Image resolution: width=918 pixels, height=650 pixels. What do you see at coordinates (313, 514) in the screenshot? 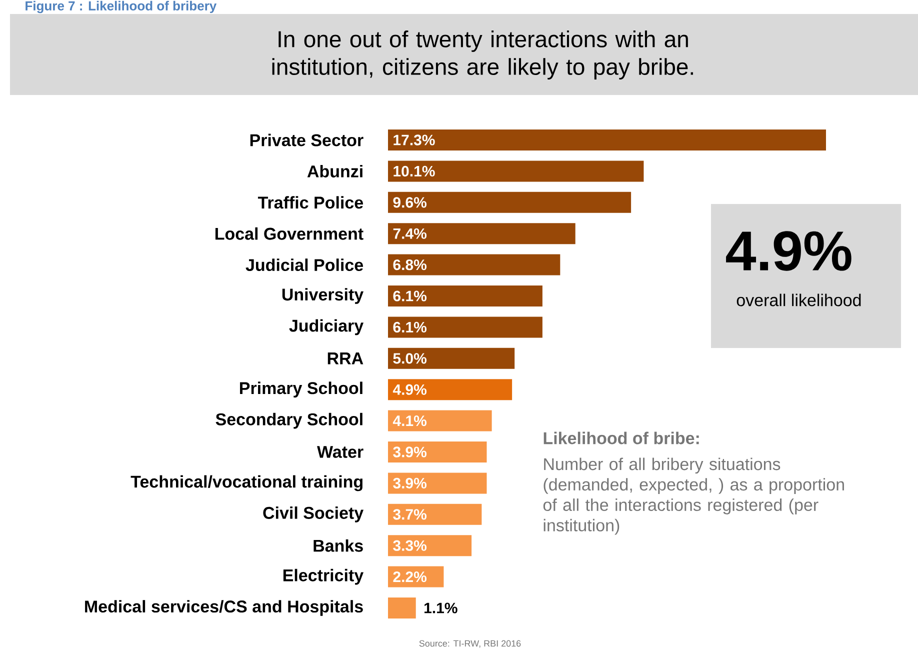
I see `y-tick-label: Civil Society` at bounding box center [313, 514].